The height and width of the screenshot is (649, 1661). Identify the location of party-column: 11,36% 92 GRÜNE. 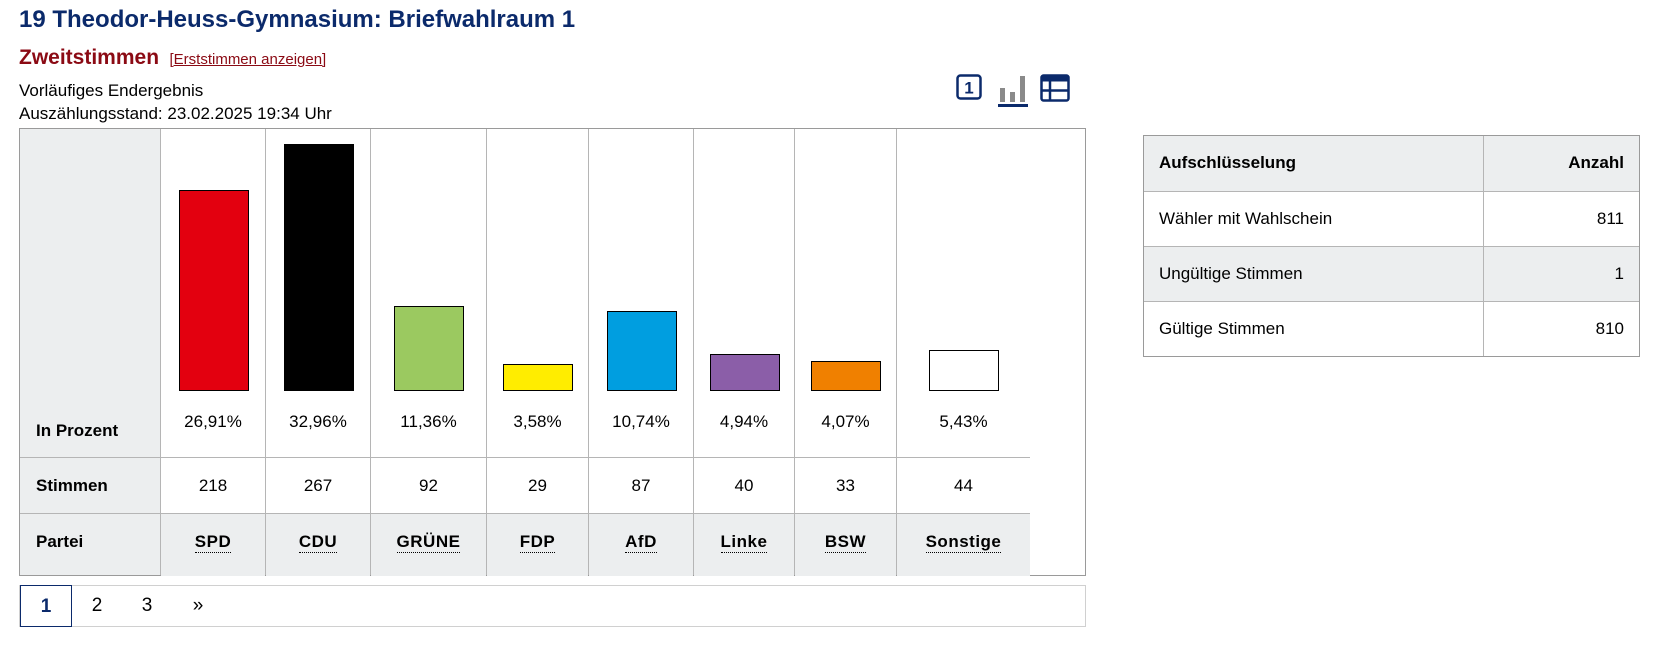
(429, 352).